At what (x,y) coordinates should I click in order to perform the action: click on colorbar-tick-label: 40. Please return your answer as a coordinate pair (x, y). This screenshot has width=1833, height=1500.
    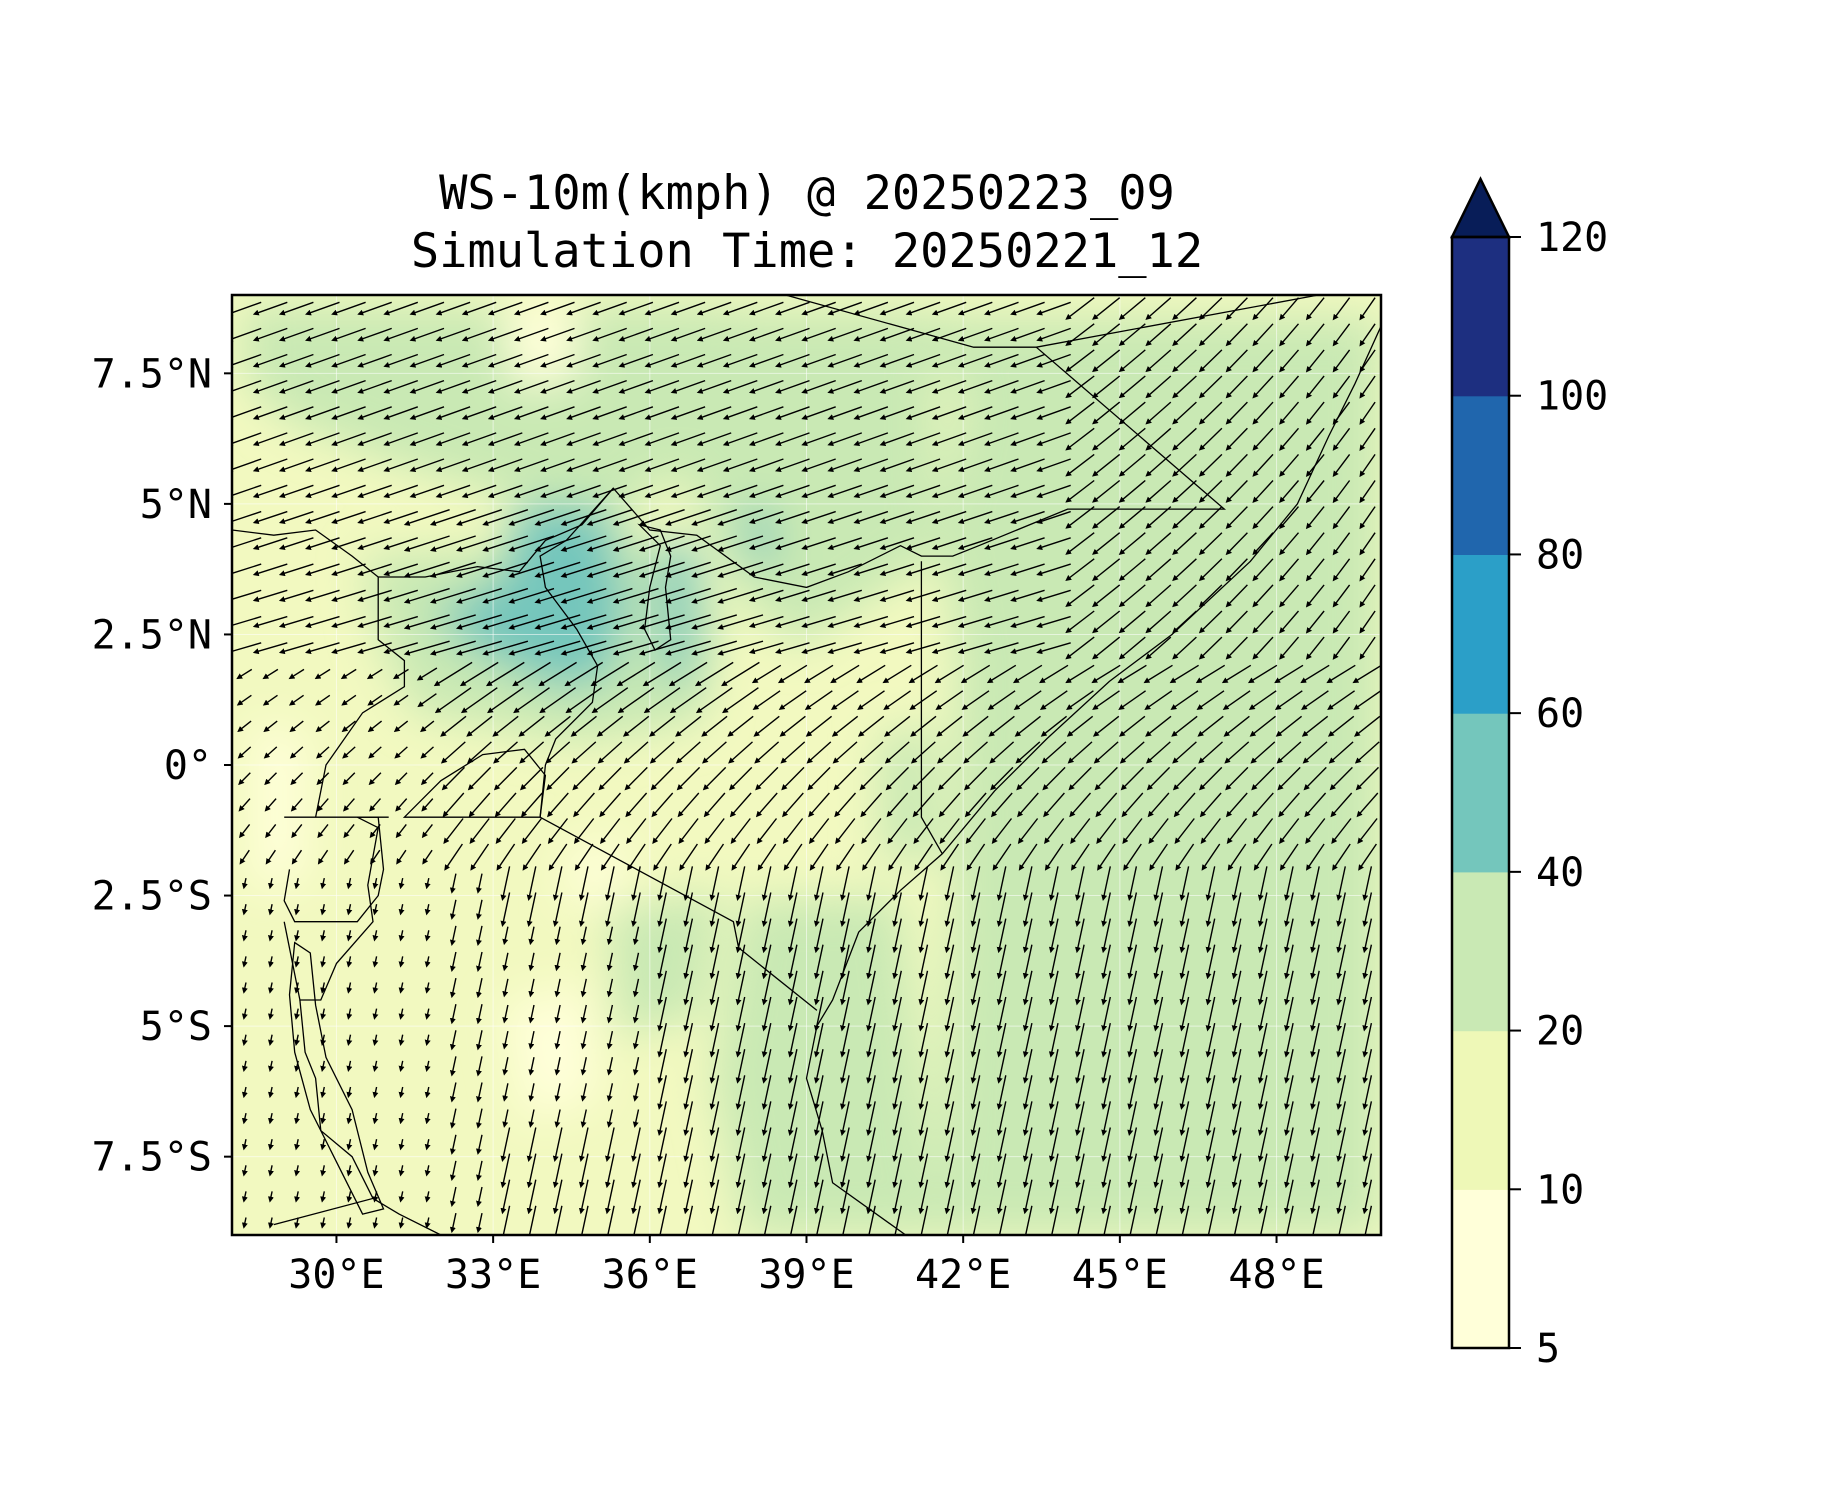
    Looking at the image, I should click on (1560, 873).